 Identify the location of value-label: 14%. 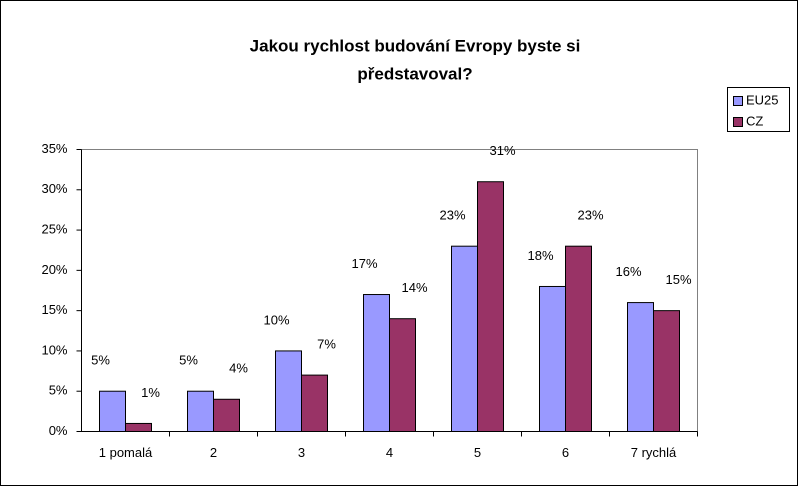
(414, 287).